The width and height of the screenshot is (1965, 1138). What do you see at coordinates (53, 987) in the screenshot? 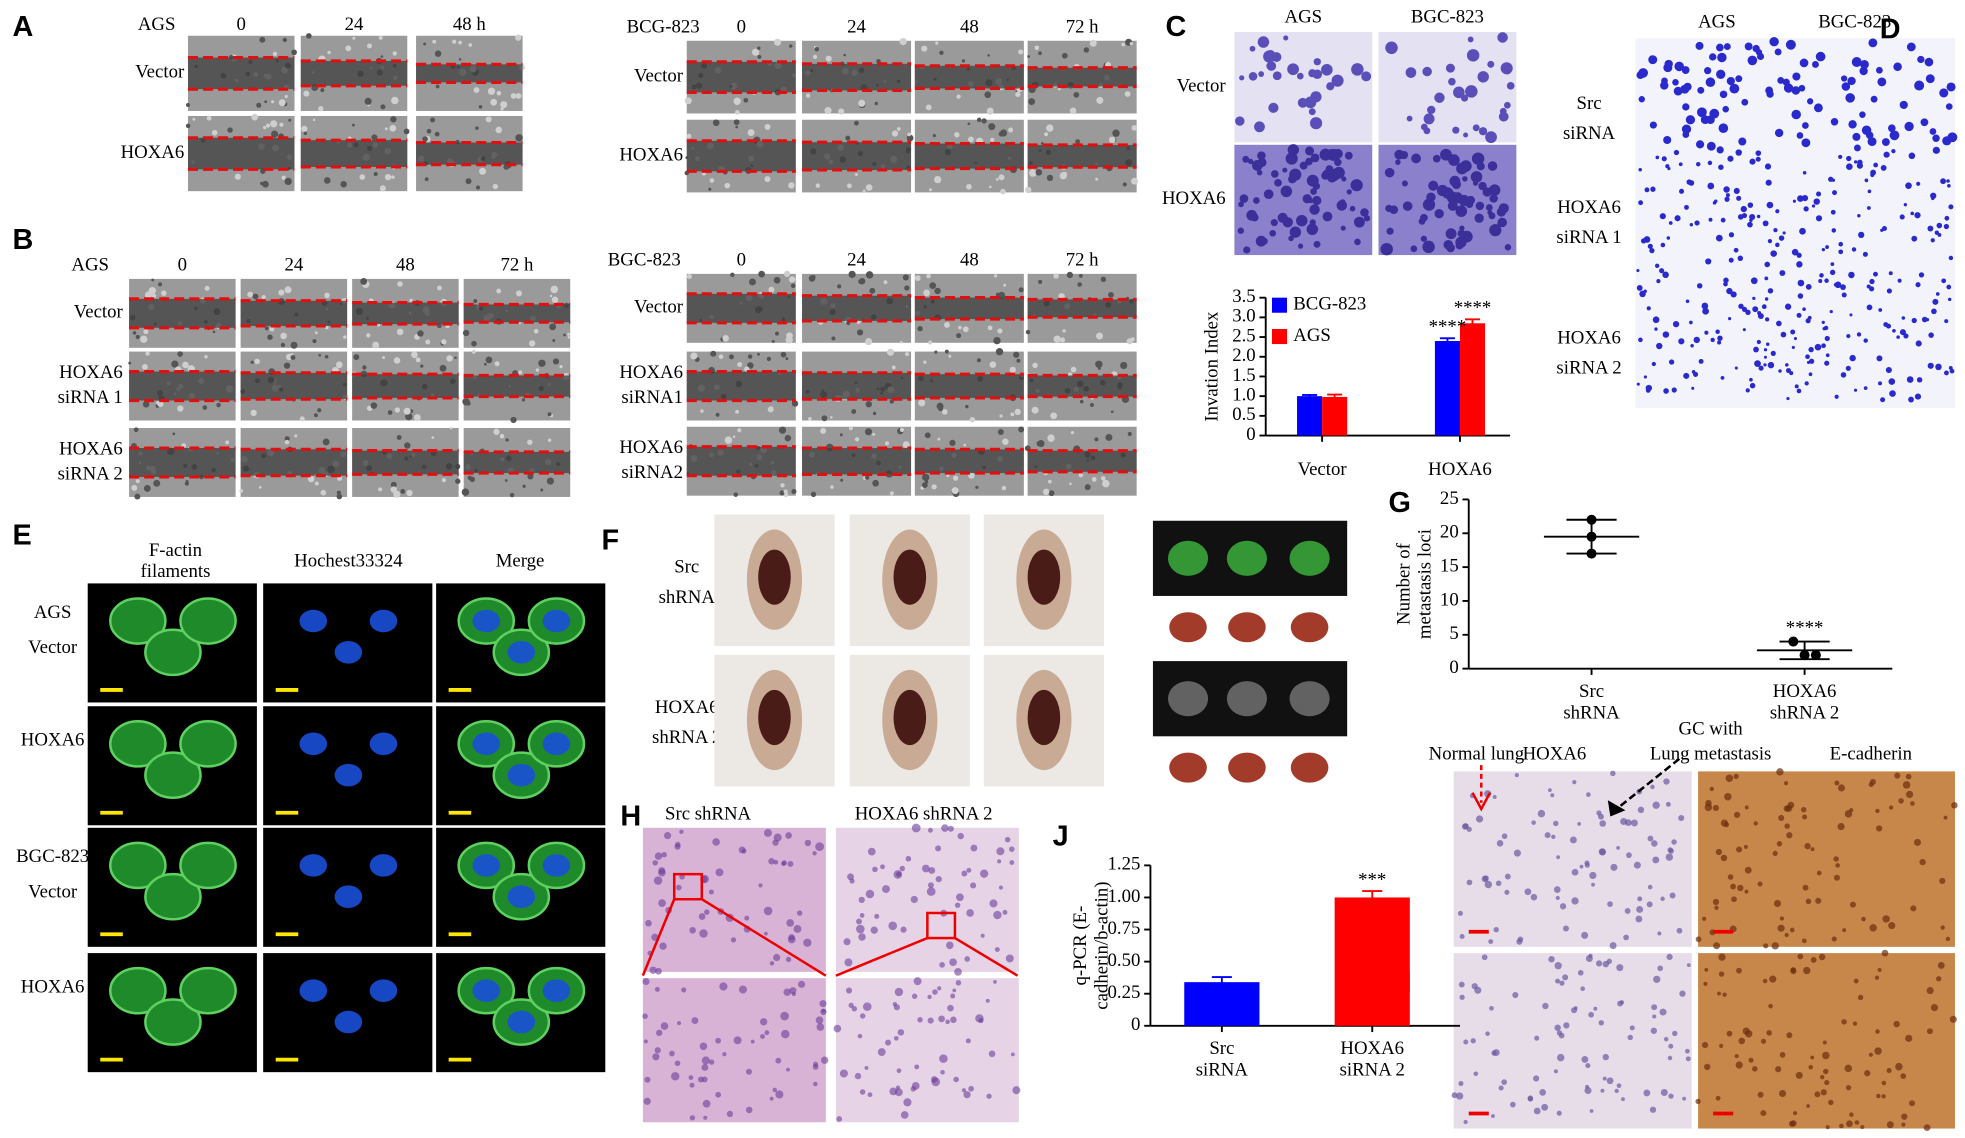
I see `label: HOXA6` at bounding box center [53, 987].